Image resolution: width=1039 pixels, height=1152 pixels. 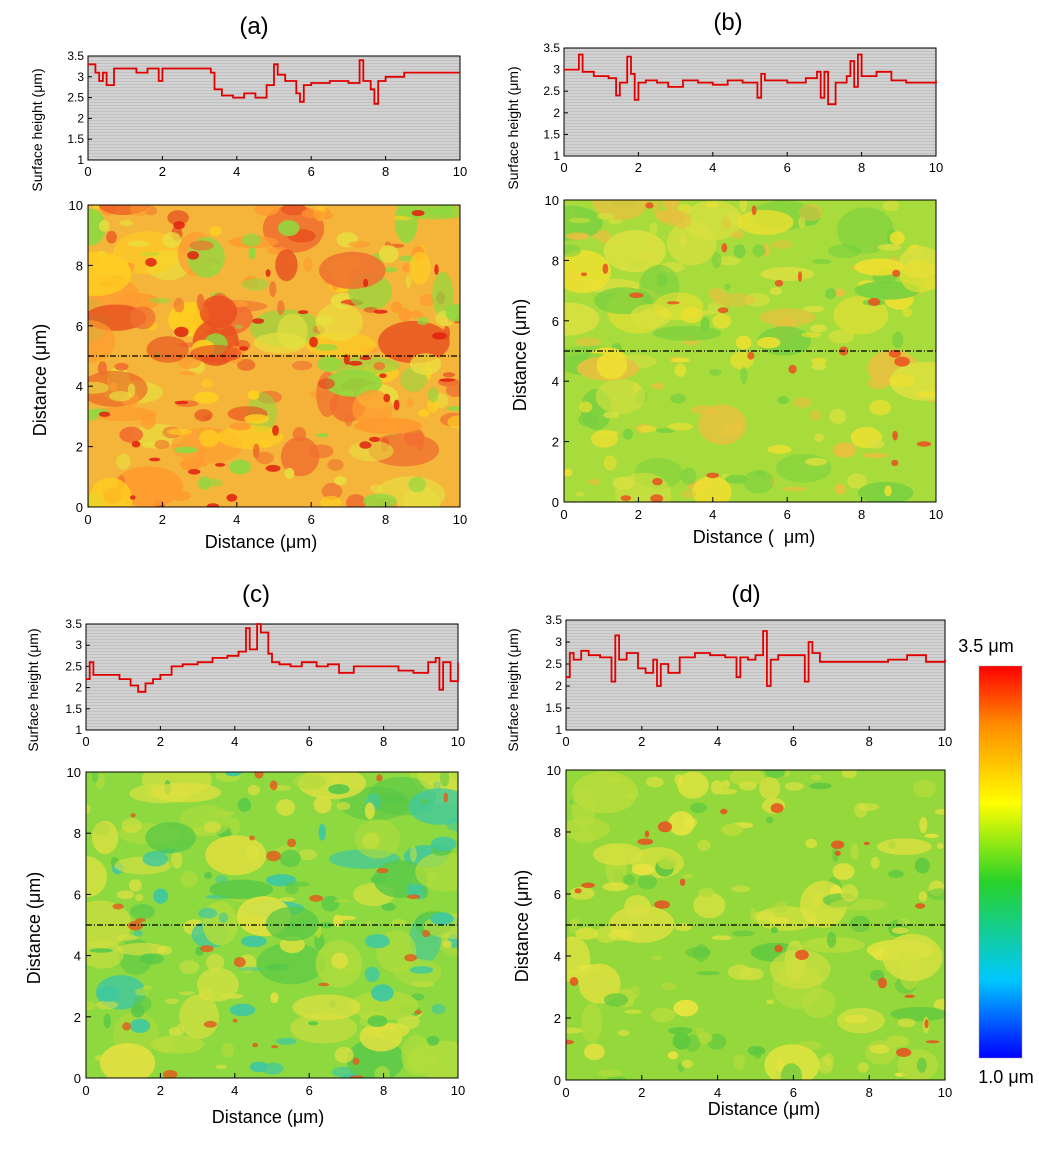 What do you see at coordinates (756, 658) in the screenshot?
I see `profile-line-d` at bounding box center [756, 658].